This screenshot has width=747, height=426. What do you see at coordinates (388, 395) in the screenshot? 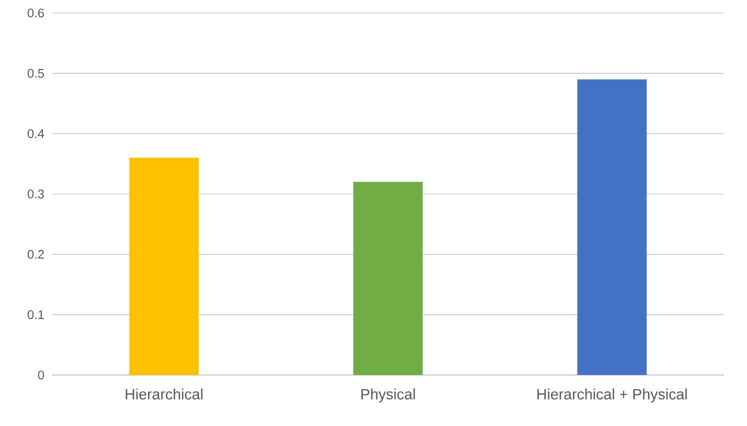
I see `x-tick-label: Physical` at bounding box center [388, 395].